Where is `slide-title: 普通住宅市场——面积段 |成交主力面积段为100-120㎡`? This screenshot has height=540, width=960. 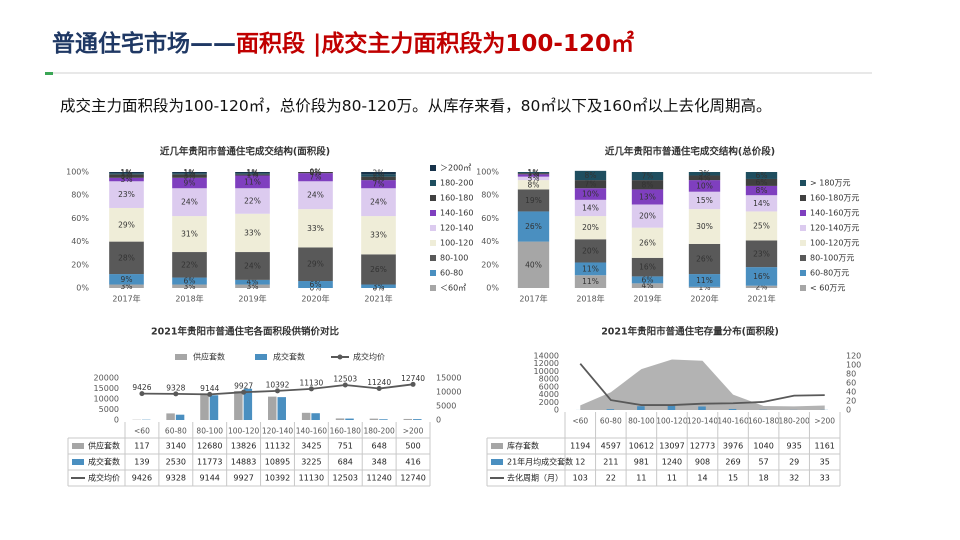
slide-title: 普通住宅市场——面积段 |成交主力面积段为100-120㎡ is located at coordinates (343, 43).